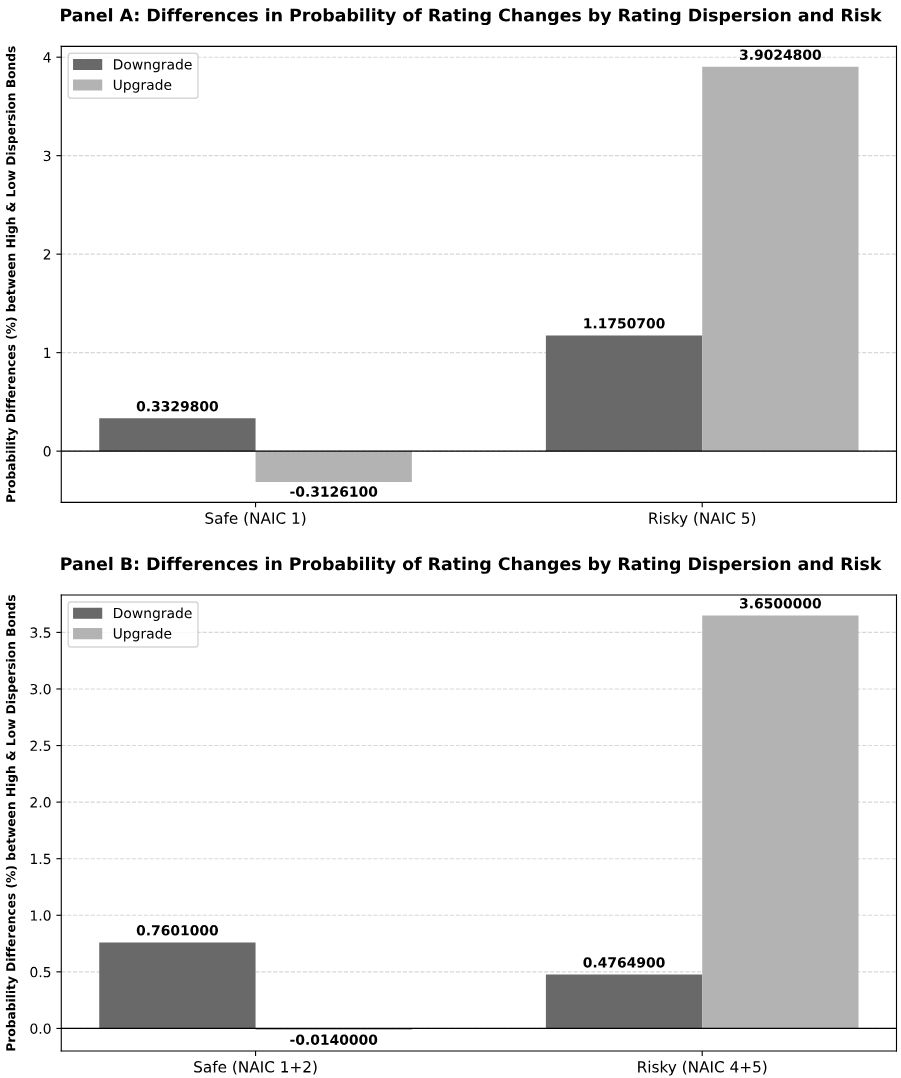 This screenshot has height=1078, width=901. I want to click on data-label: -0.3126100, so click(334, 491).